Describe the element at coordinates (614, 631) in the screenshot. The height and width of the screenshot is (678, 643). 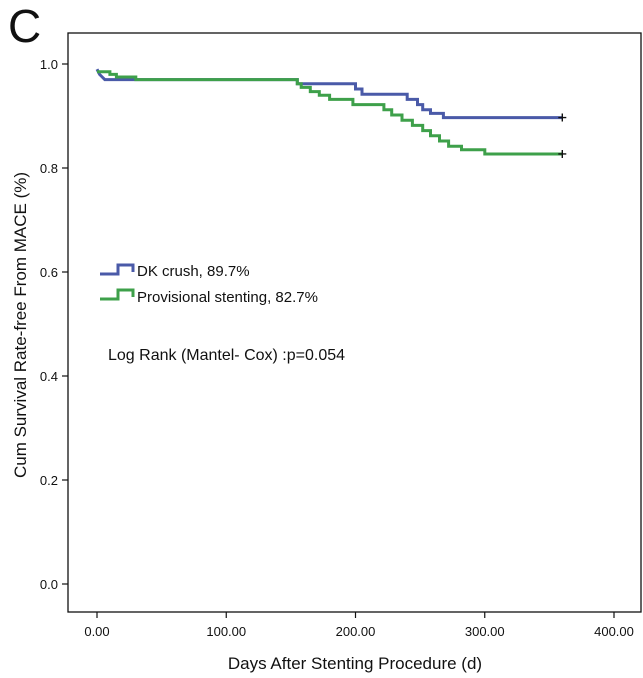
I see `x-tick-label: 400.00` at that location.